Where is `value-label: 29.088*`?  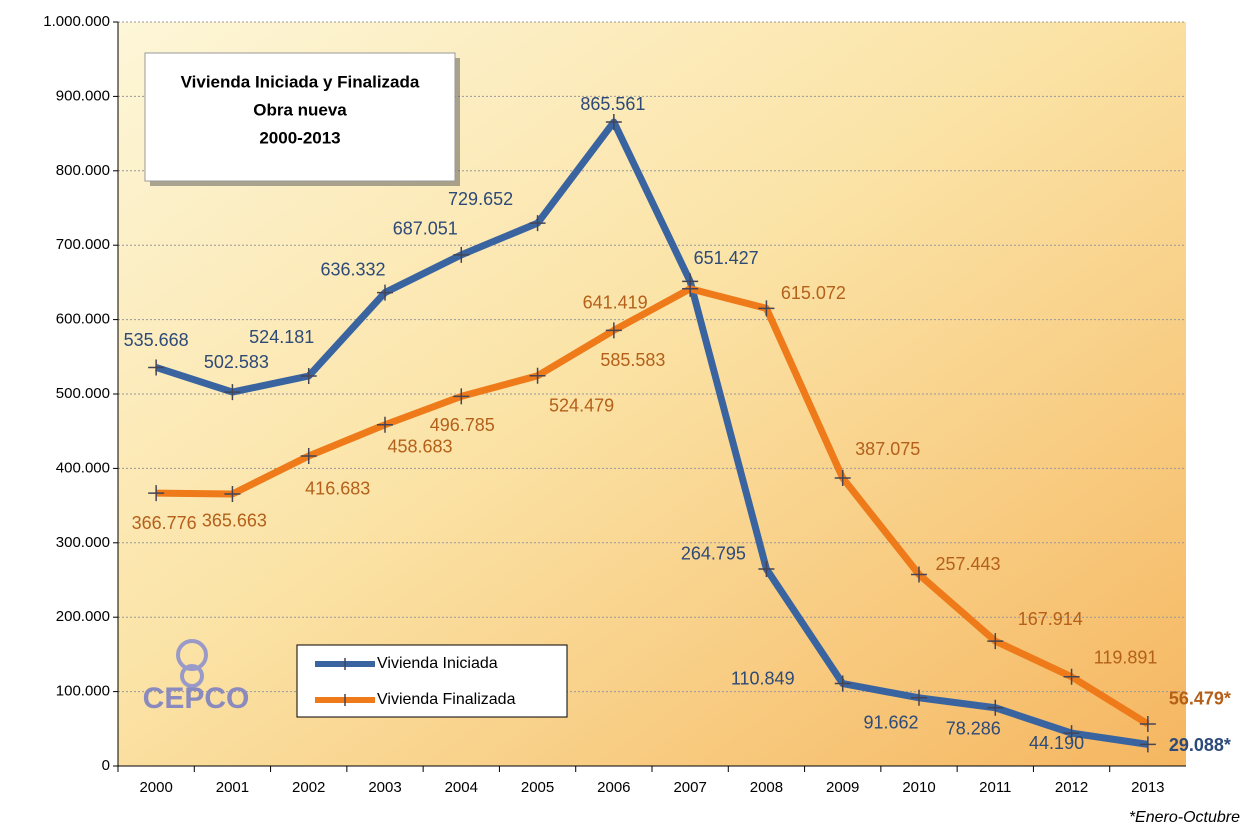 value-label: 29.088* is located at coordinates (1200, 745).